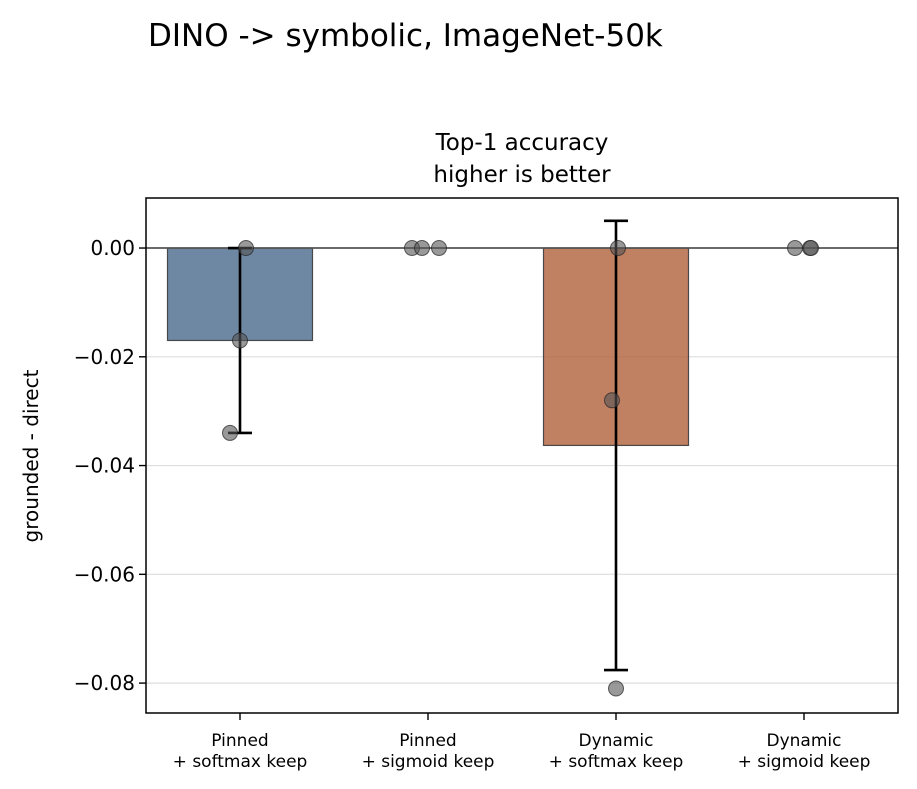 This screenshot has height=789, width=917. I want to click on y-ticks: 0.00 −0.02 −0.04 −0.06 −0.08, so click(110, 465).